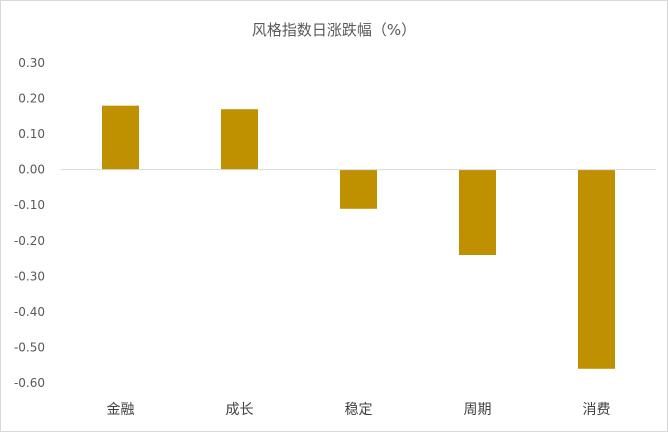 The image size is (668, 432). Describe the element at coordinates (29, 383) in the screenshot. I see `y-tick-label: -0.60` at that location.